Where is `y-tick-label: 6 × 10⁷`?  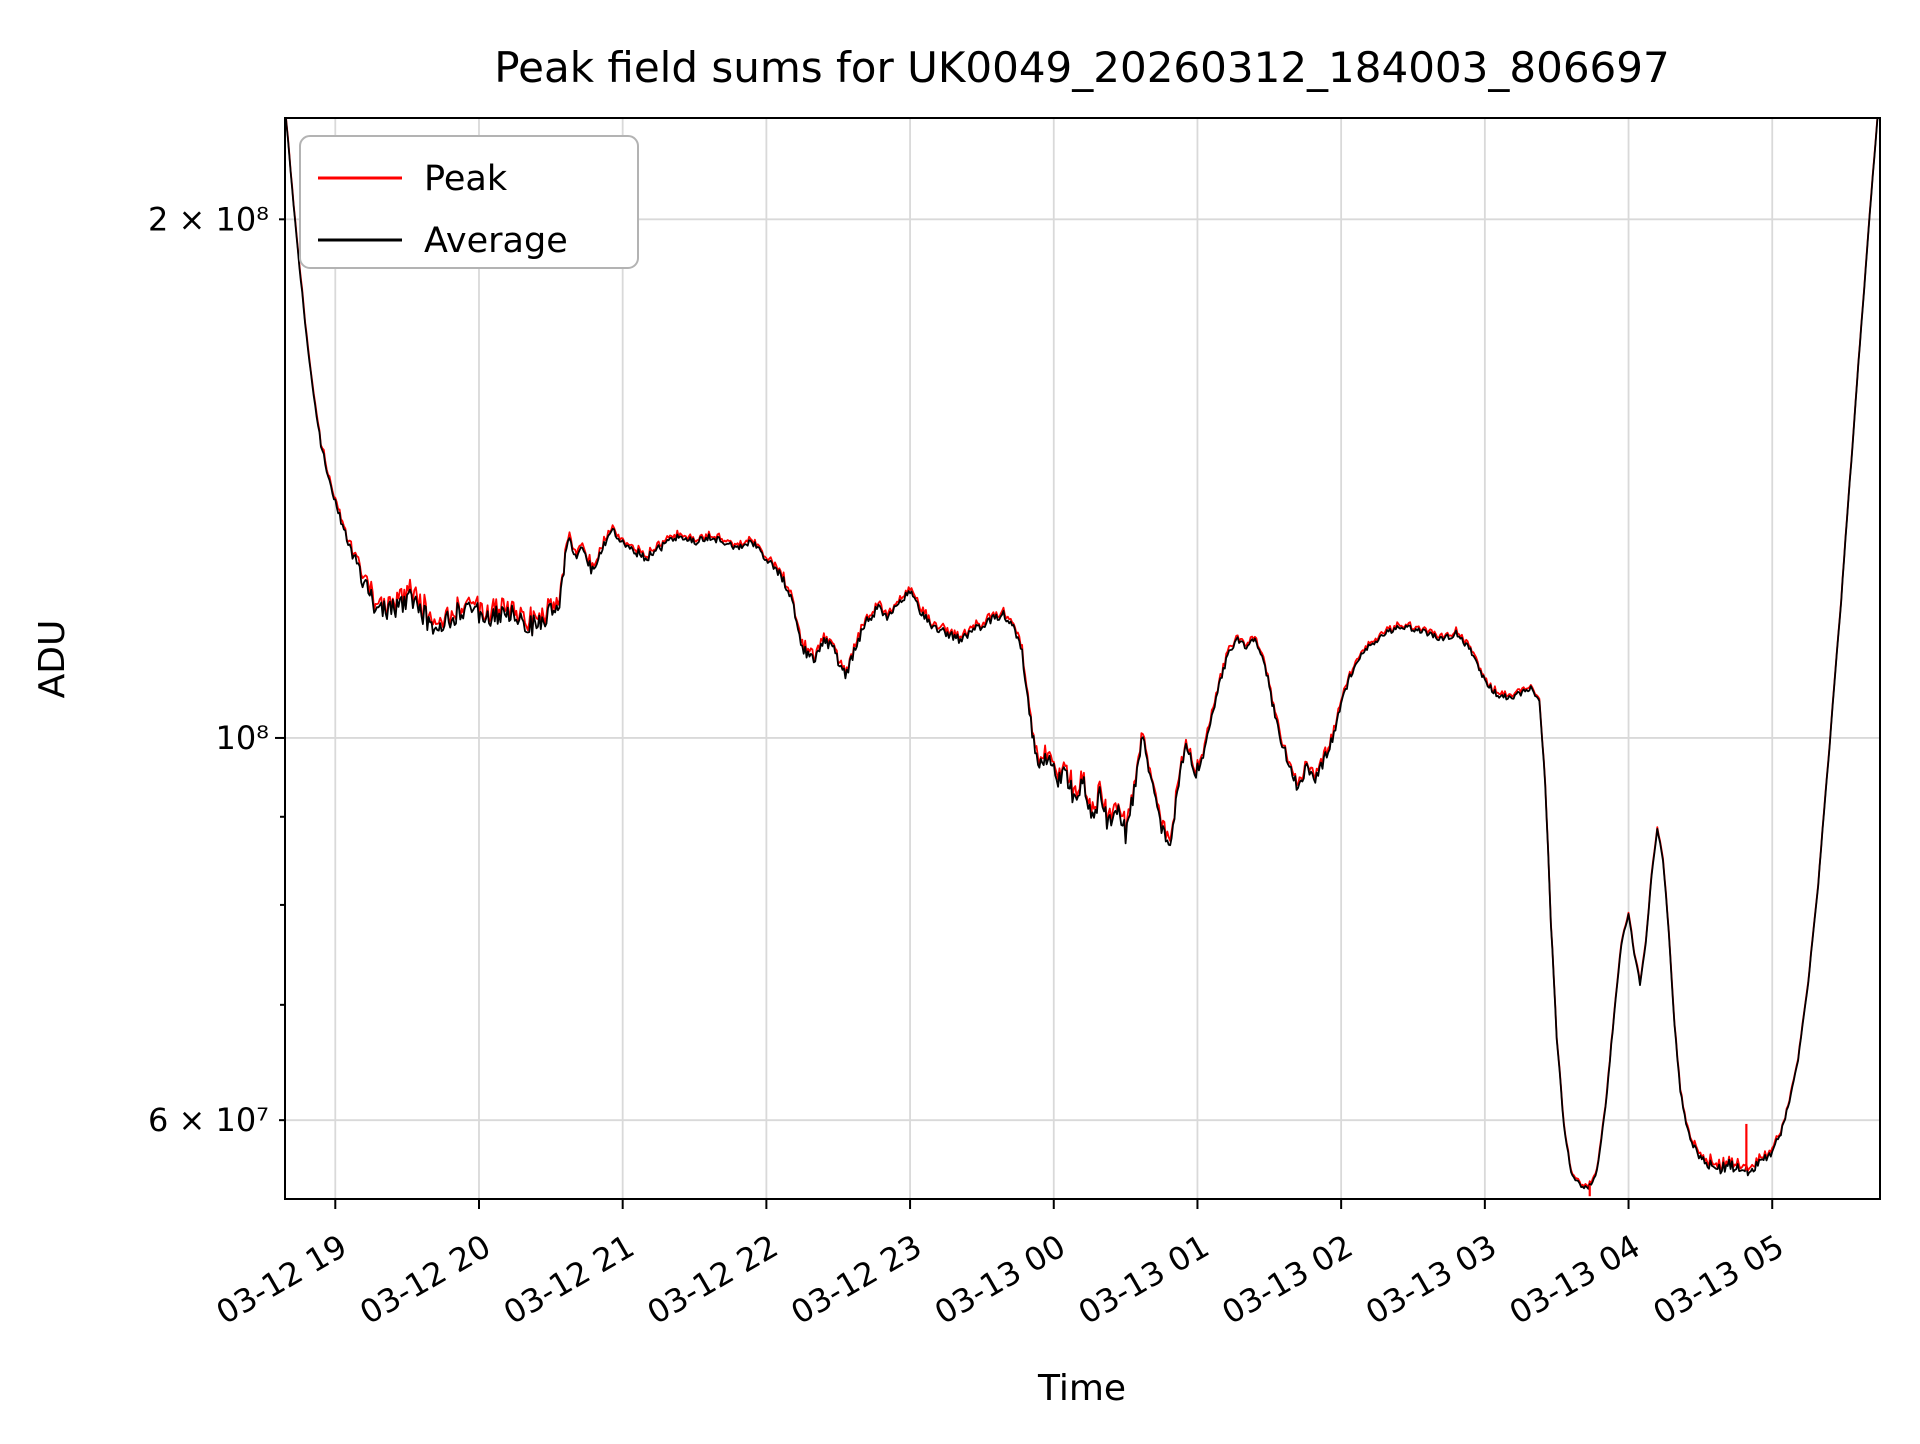 y-tick-label: 6 × 10⁷ is located at coordinates (208, 1120).